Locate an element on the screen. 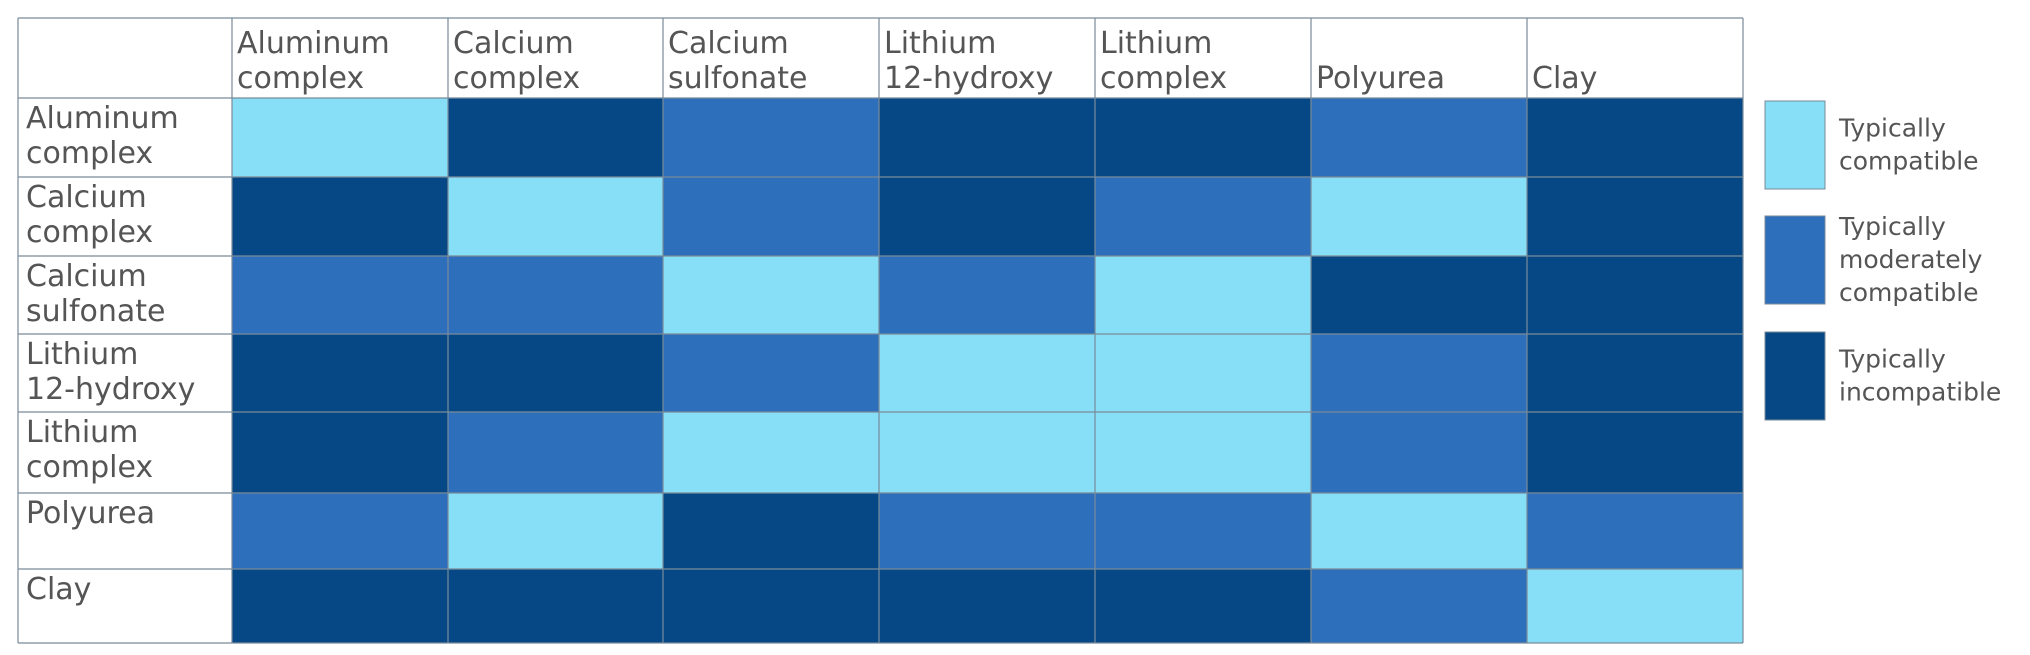 The width and height of the screenshot is (2030, 655). heatmap-cell-lithium-complex-lithium-complex is located at coordinates (1203, 452).